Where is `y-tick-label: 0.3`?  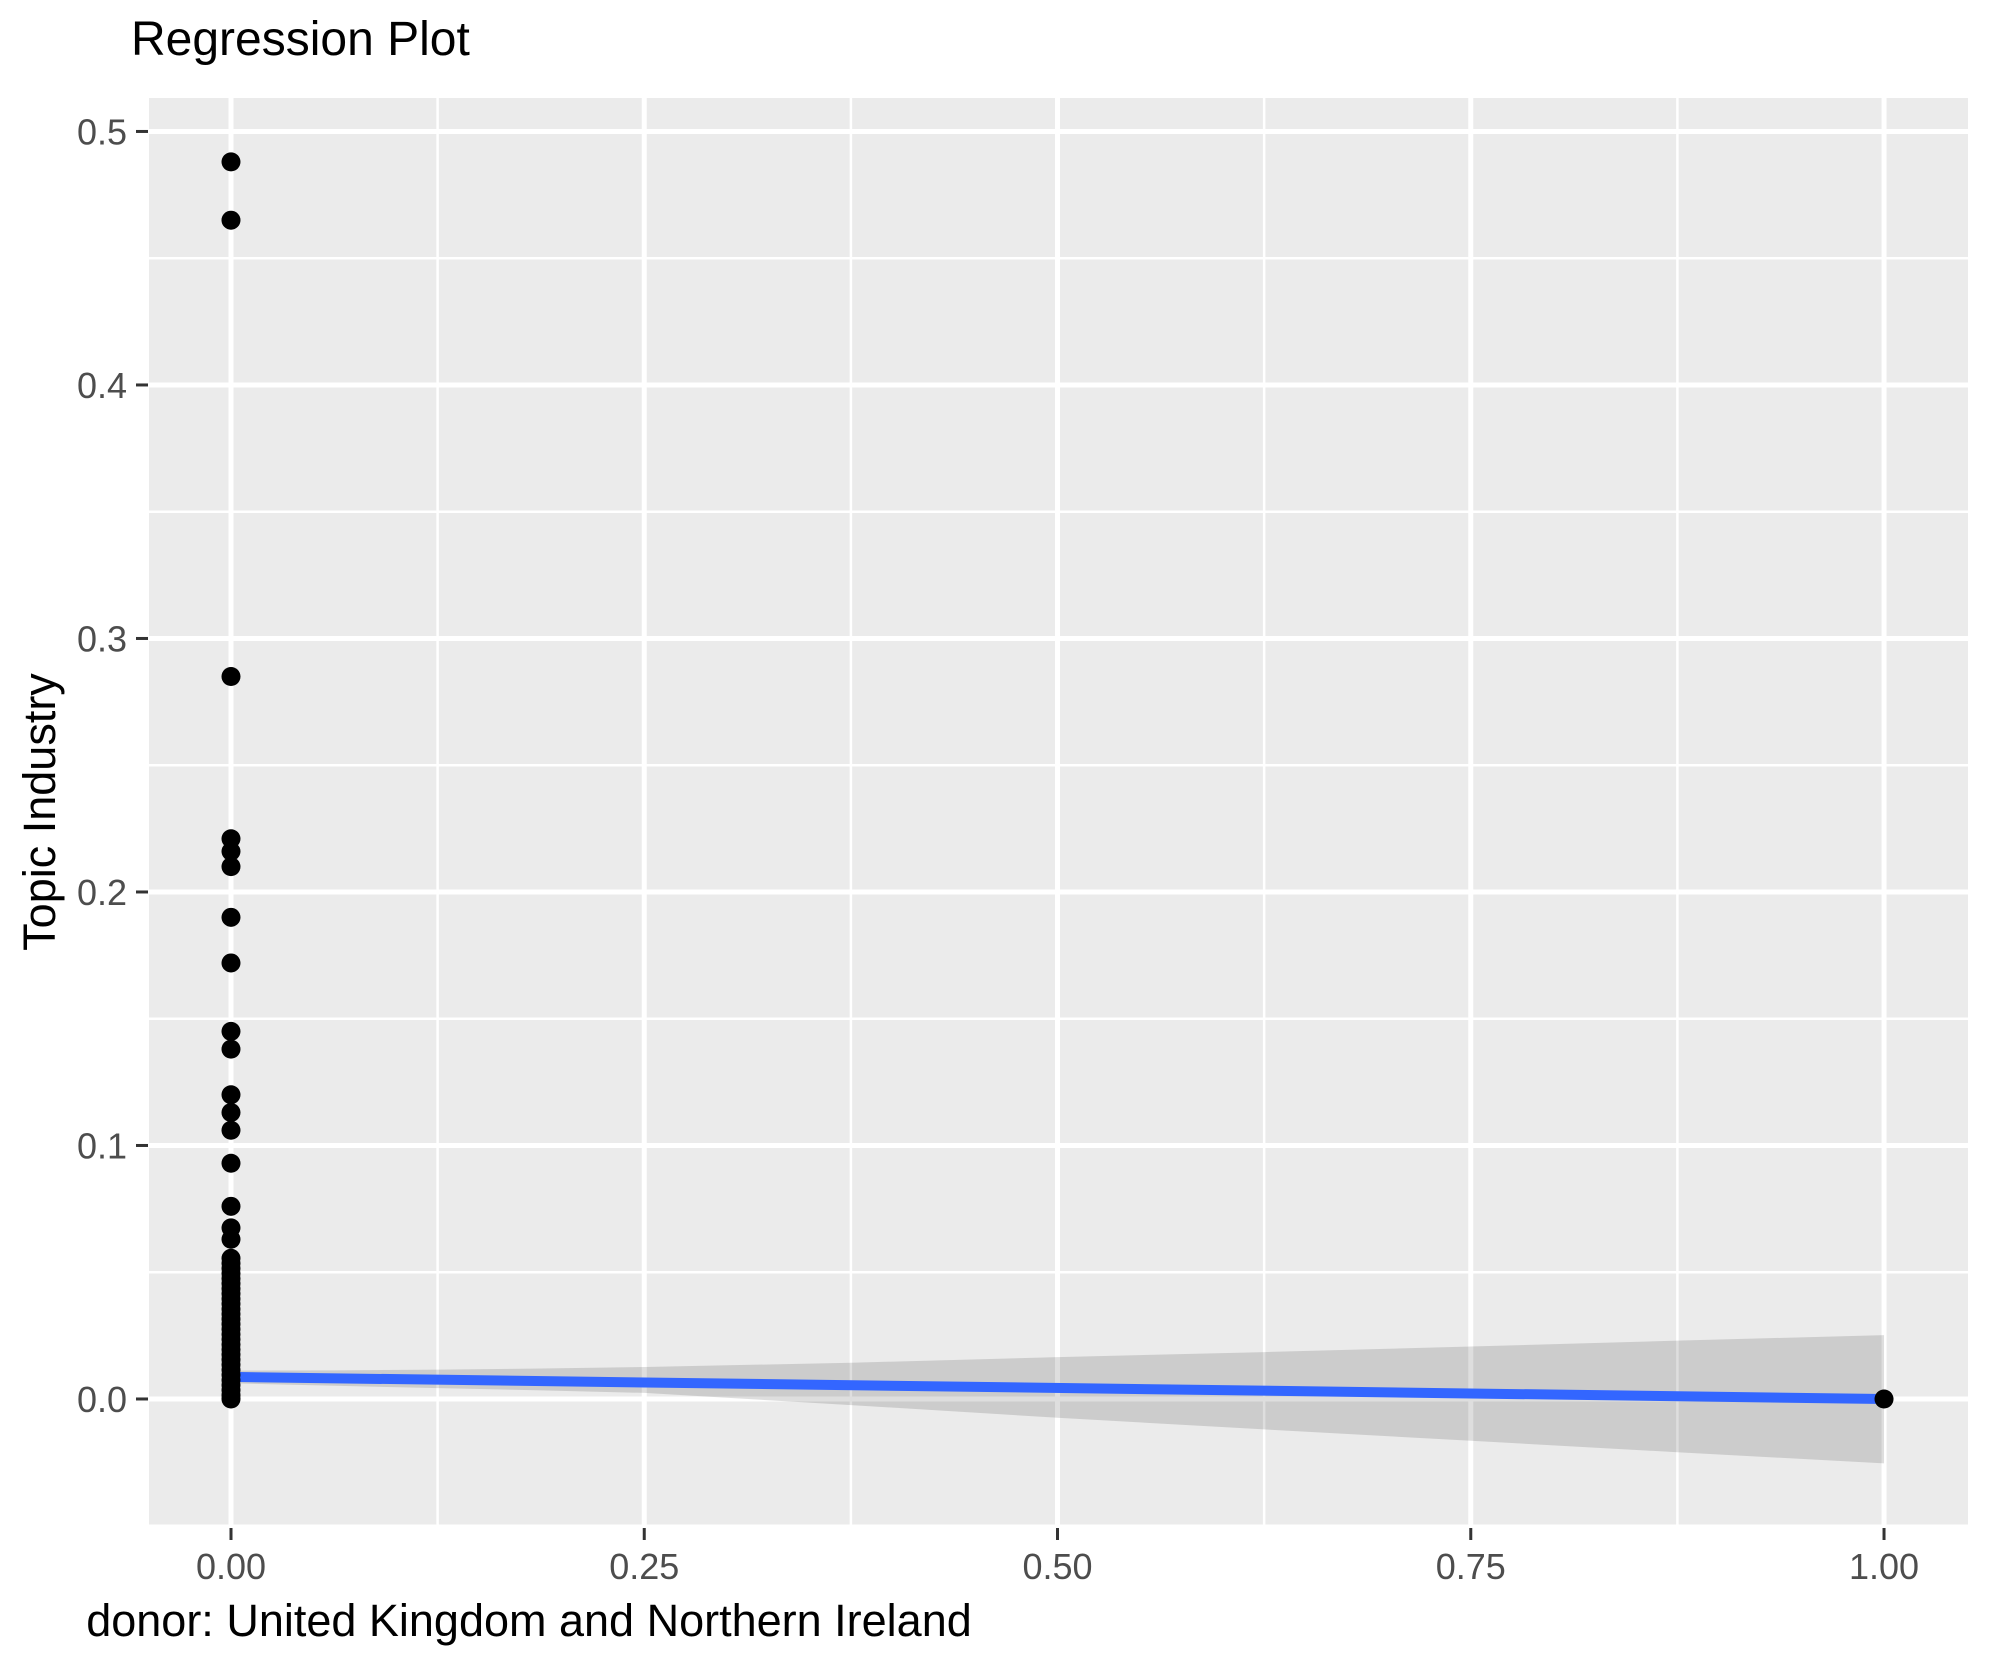
y-tick-label: 0.3 is located at coordinates (102, 638).